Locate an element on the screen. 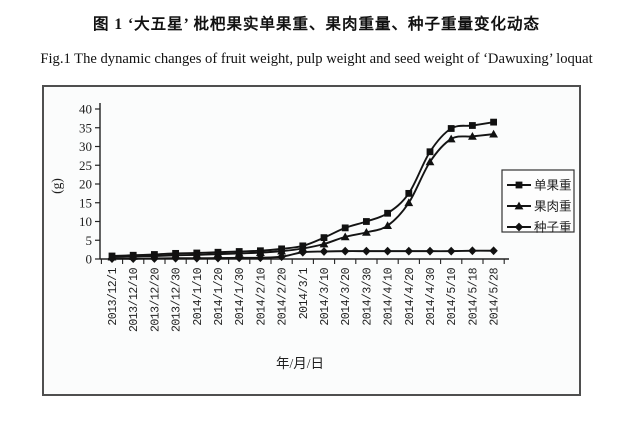 Image resolution: width=633 pixels, height=437 pixels. legend-entry-pulp-weight: 果肉重 is located at coordinates (539, 206).